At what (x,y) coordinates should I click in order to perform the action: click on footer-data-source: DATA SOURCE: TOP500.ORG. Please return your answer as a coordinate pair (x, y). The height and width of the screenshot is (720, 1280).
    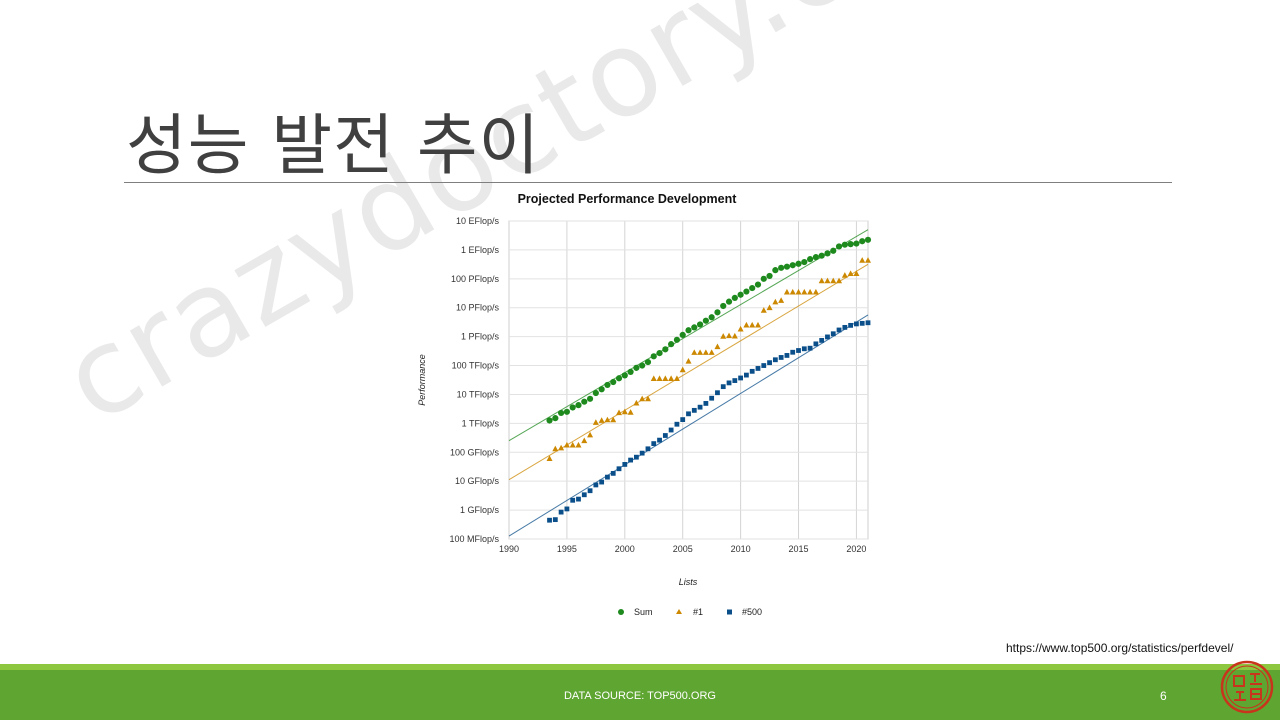
    Looking at the image, I should click on (639, 696).